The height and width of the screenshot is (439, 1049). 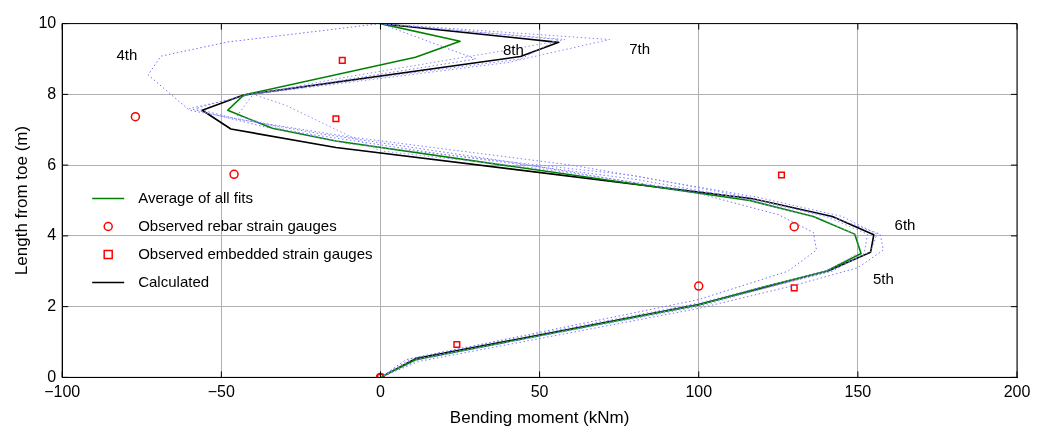 What do you see at coordinates (237, 225) in the screenshot?
I see `legend-label: Observed rebar strain gauges` at bounding box center [237, 225].